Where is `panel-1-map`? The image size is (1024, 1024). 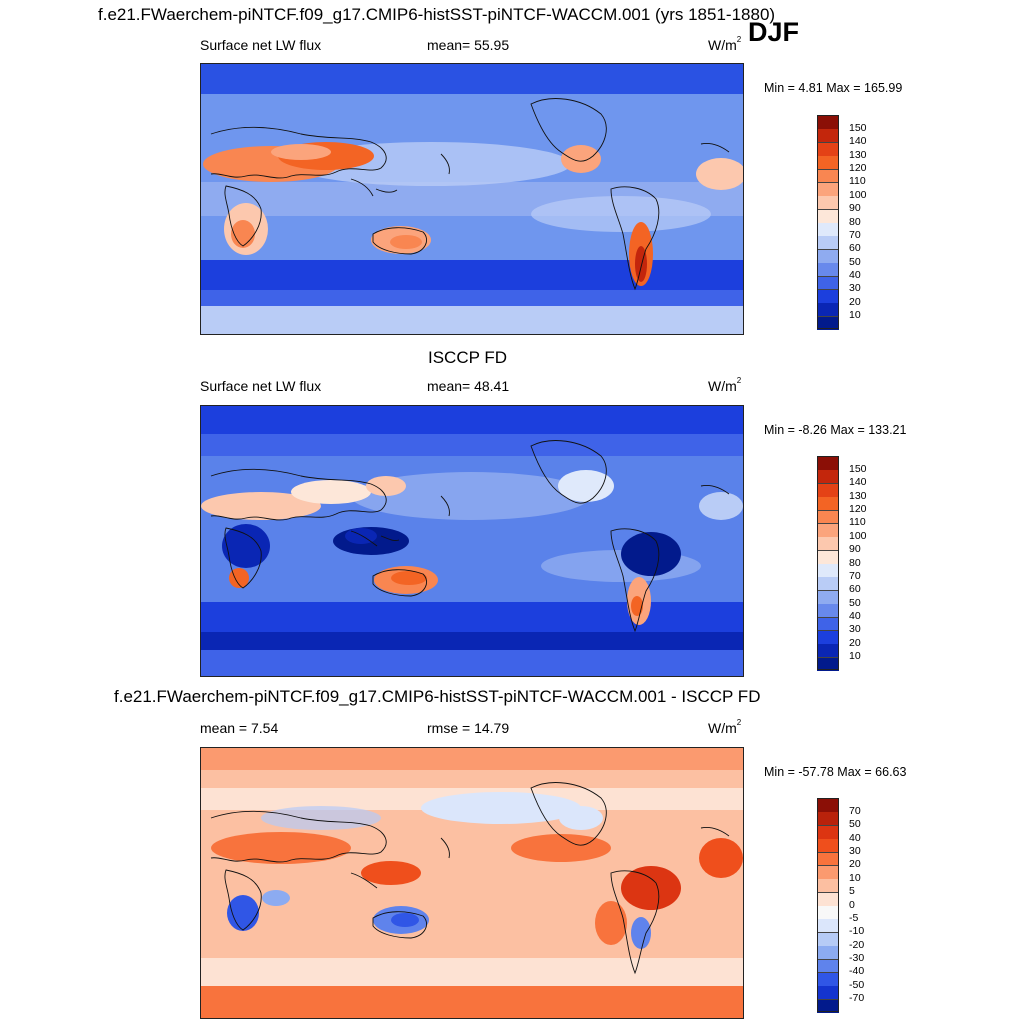 panel-1-map is located at coordinates (472, 199).